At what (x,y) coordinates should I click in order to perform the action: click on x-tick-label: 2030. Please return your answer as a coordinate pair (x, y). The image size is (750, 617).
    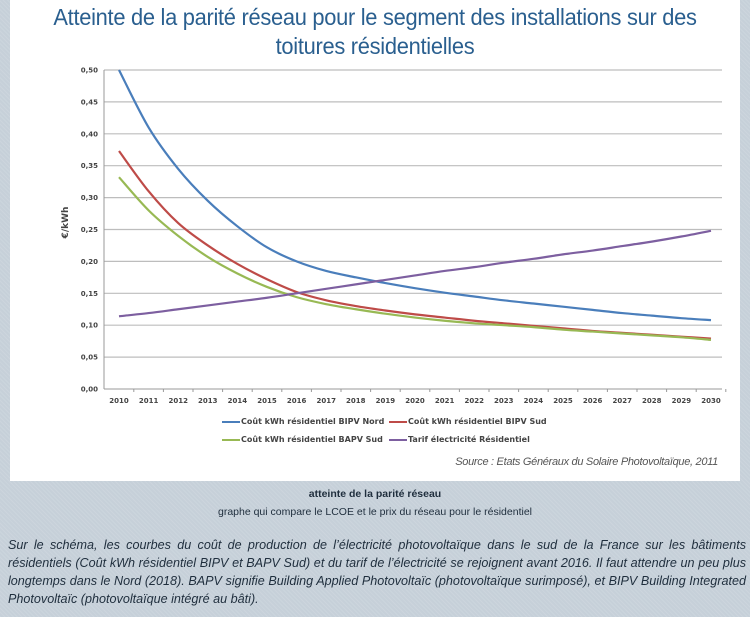
    Looking at the image, I should click on (711, 401).